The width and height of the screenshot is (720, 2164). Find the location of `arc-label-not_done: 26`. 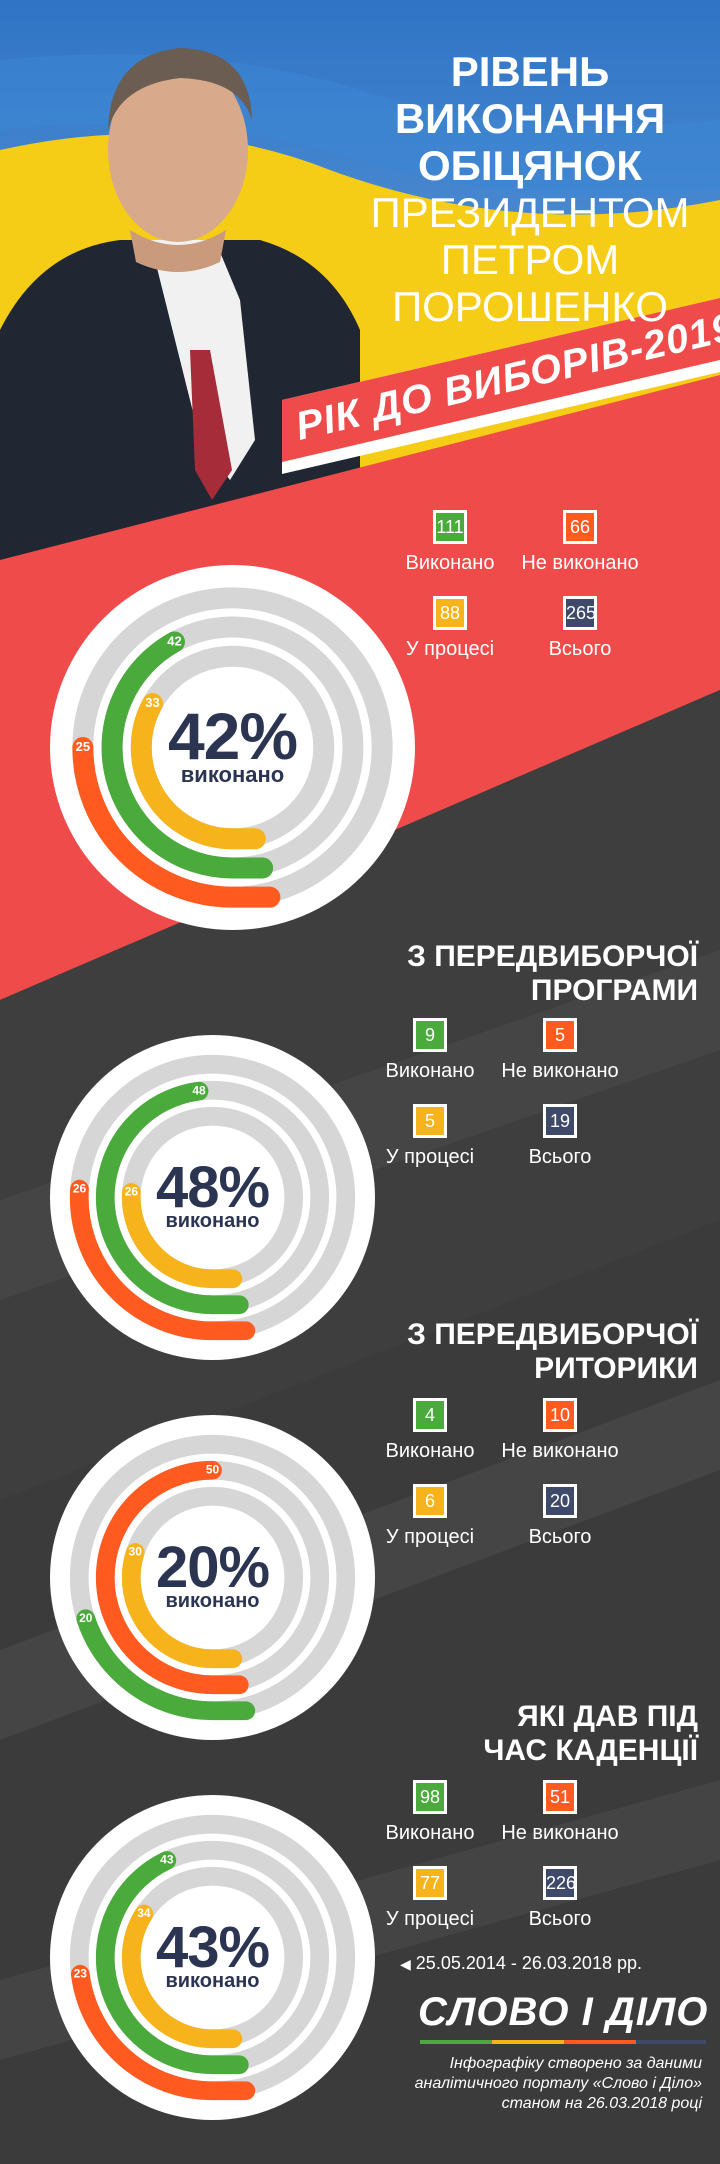

arc-label-not_done: 26 is located at coordinates (80, 1188).